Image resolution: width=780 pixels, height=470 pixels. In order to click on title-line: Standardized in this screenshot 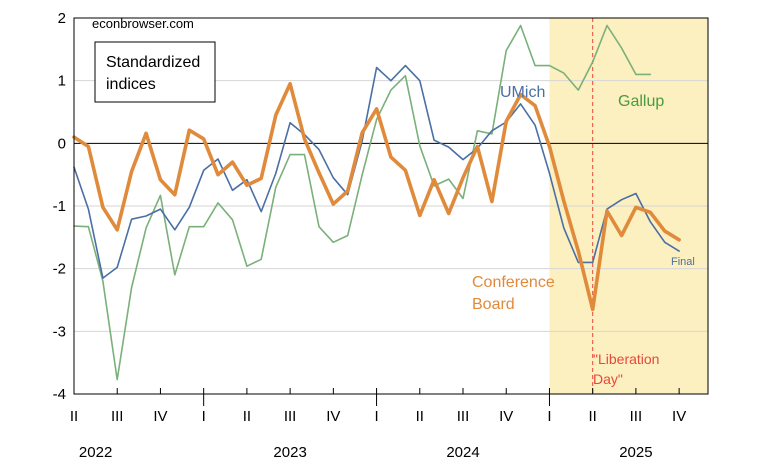, I will do `click(153, 62)`.